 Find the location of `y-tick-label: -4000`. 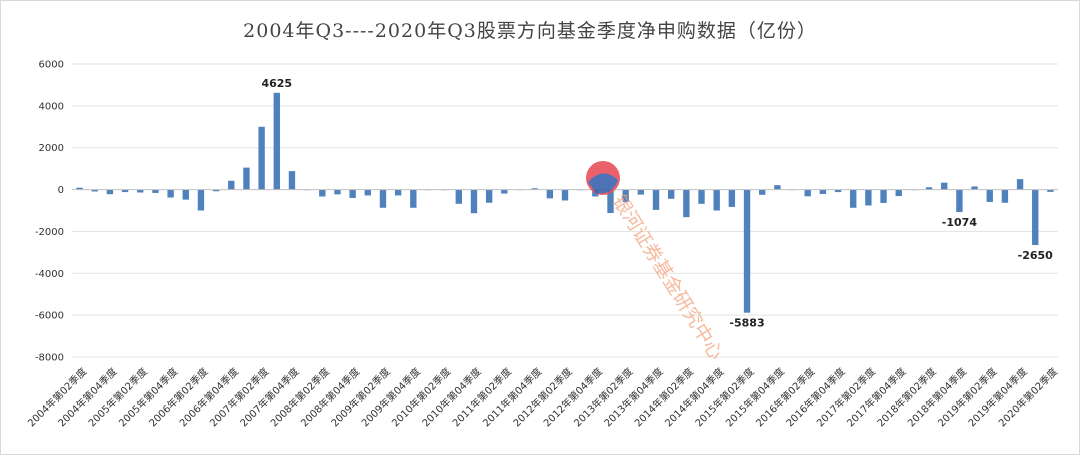

y-tick-label: -4000 is located at coordinates (49, 274).